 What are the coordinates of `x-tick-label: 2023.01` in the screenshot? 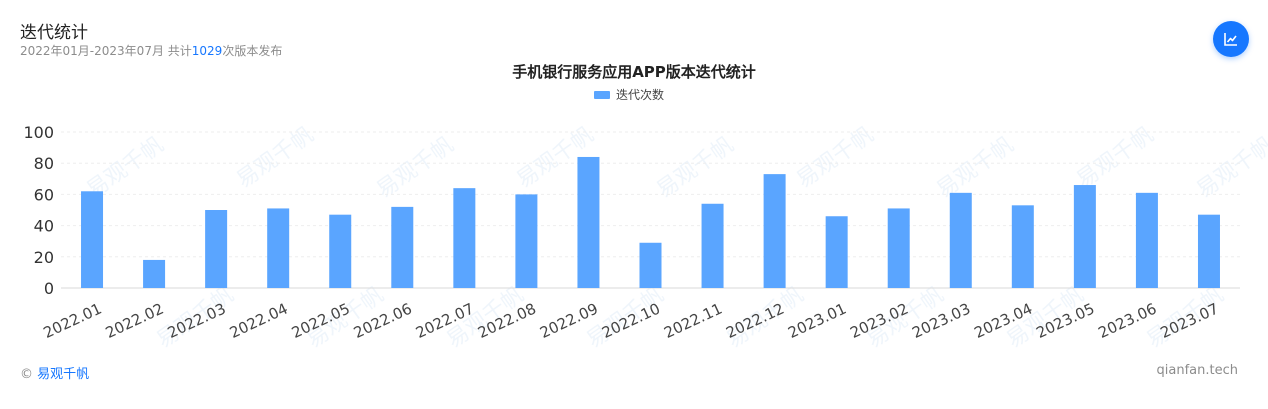 It's located at (817, 320).